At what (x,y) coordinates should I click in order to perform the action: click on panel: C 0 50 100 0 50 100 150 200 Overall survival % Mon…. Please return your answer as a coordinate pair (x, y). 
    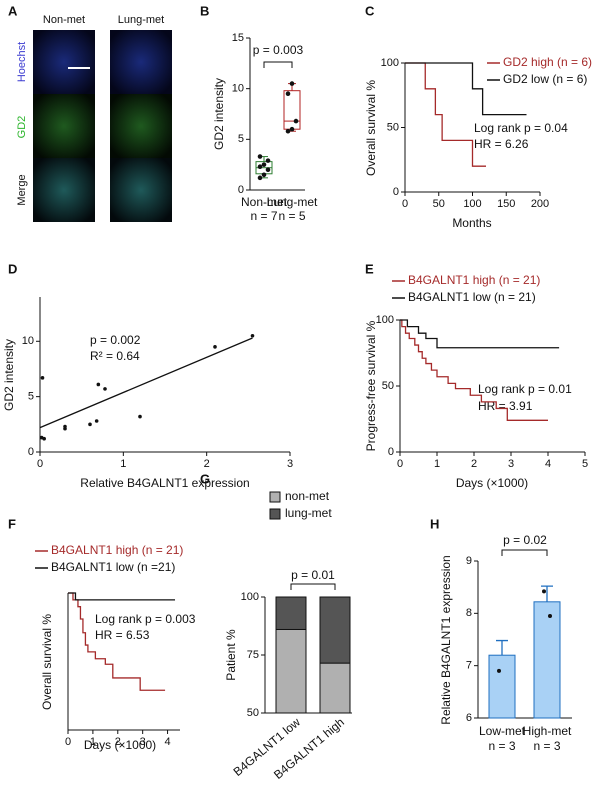
    Looking at the image, I should click on (478, 116).